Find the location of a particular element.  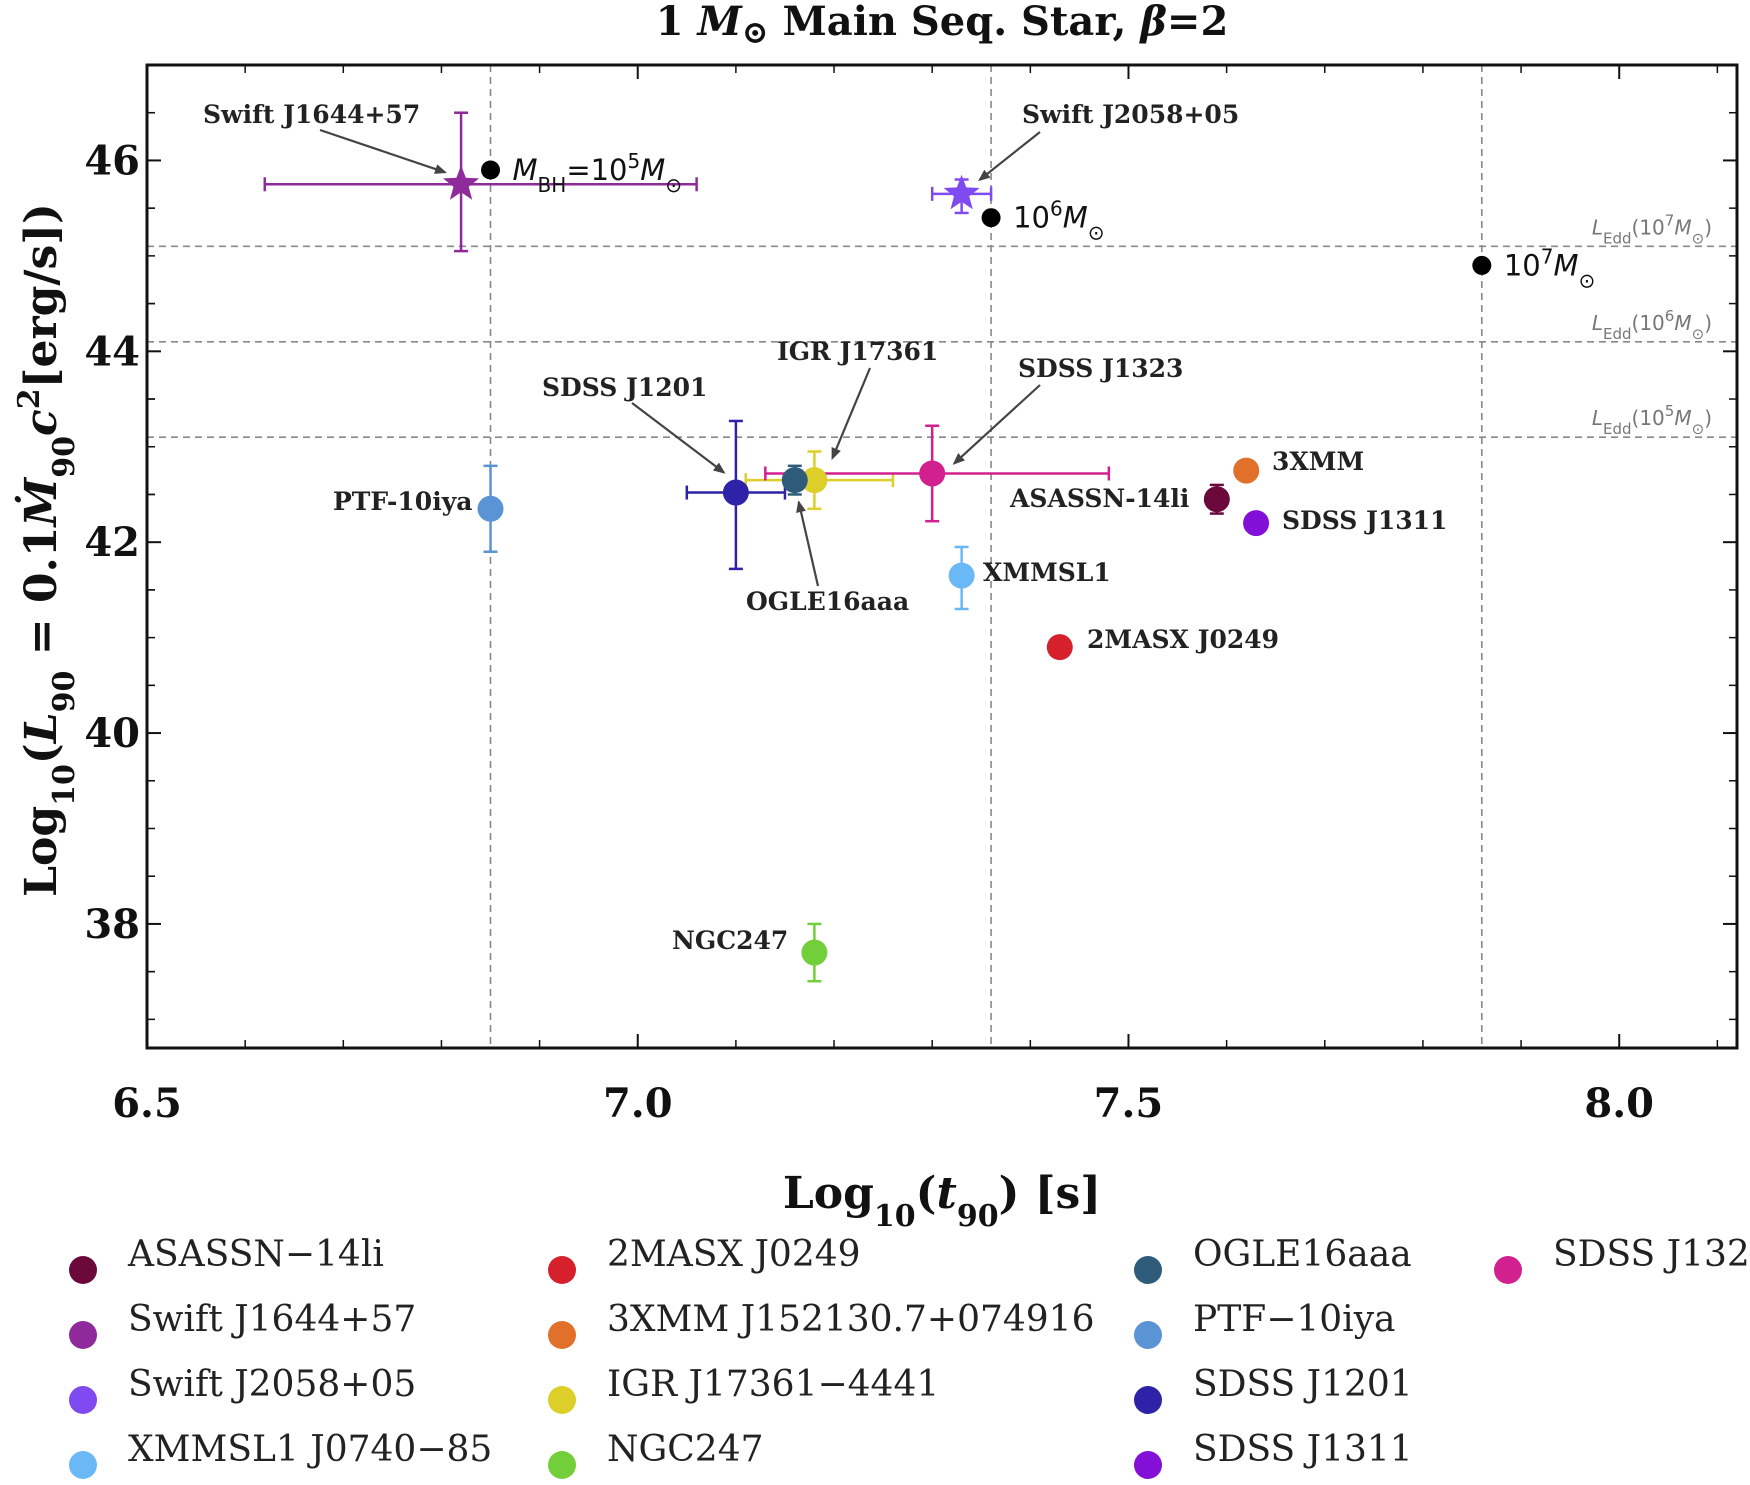

legend-entry: Swift J1644+57 is located at coordinates (272, 1319).